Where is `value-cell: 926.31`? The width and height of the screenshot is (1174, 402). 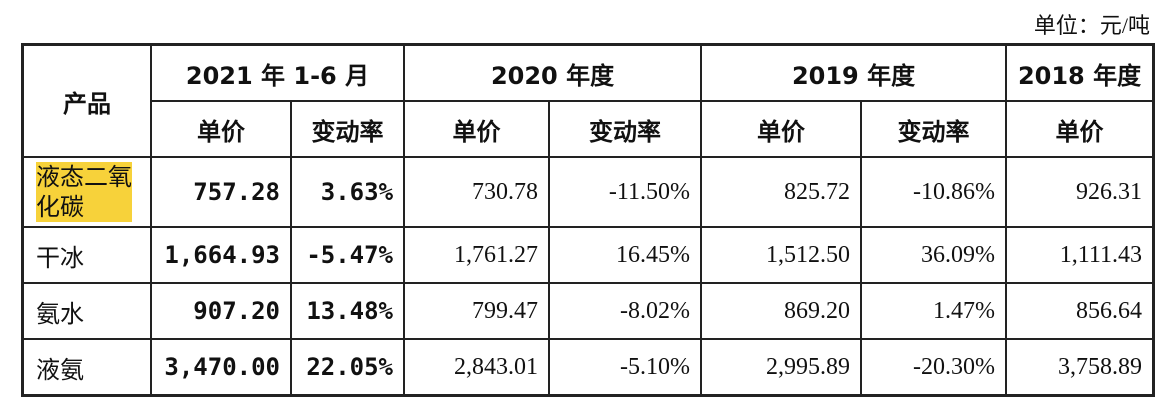 value-cell: 926.31 is located at coordinates (1080, 192).